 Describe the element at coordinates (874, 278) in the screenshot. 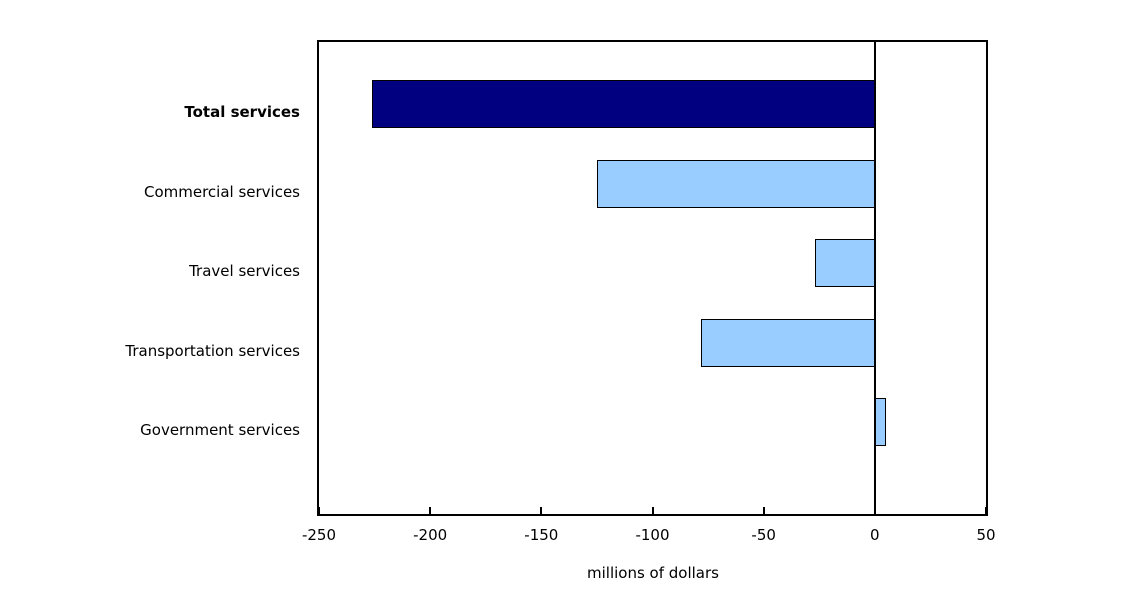

I see `zero-baseline` at that location.